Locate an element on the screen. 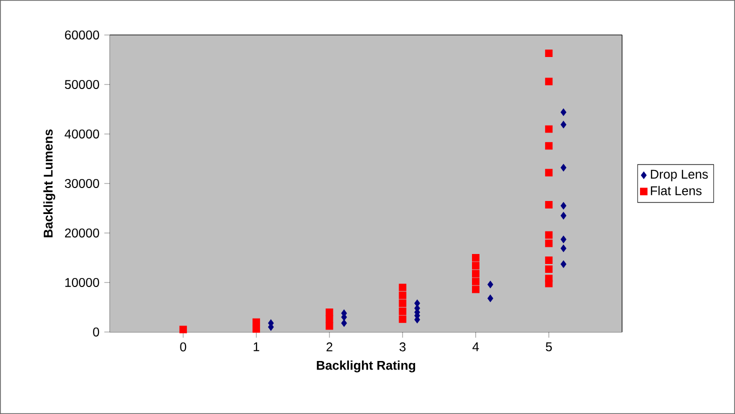 Image resolution: width=735 pixels, height=414 pixels. legend-label: Flat Lens is located at coordinates (676, 191).